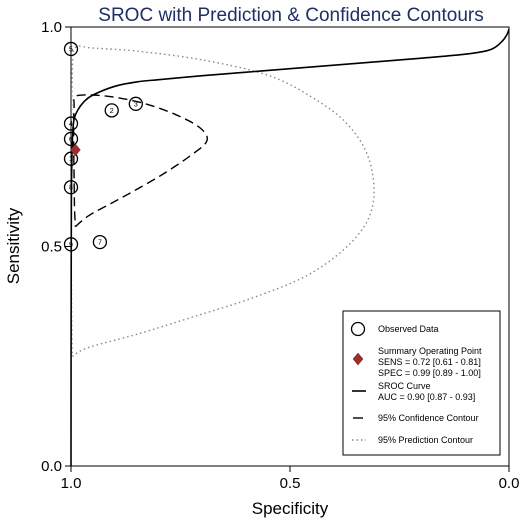  Describe the element at coordinates (430, 351) in the screenshot. I see `legend-summary-title: Summary Operating Point` at that location.